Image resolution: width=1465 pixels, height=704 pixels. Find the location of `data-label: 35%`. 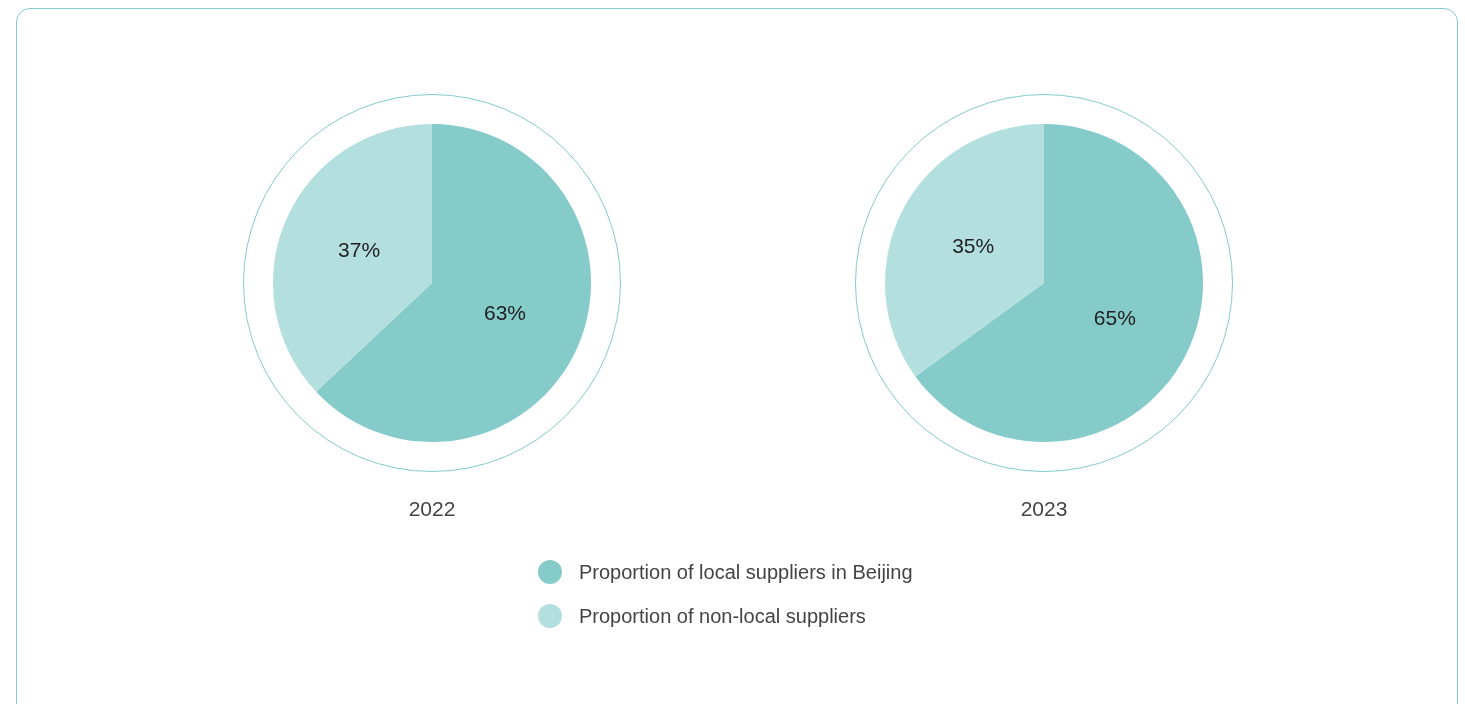

data-label: 35% is located at coordinates (973, 245).